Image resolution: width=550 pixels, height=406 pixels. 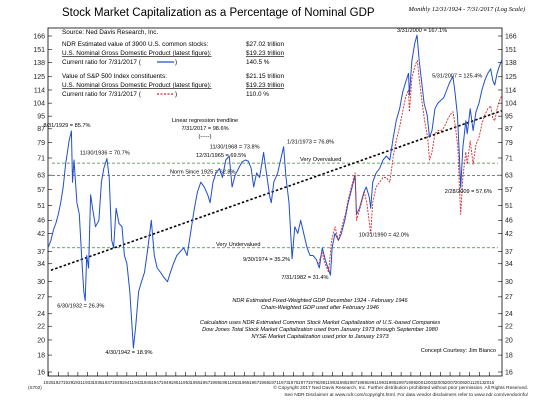 I want to click on annotation-11: 5/31/2007 = 125.4%, so click(x=457, y=76).